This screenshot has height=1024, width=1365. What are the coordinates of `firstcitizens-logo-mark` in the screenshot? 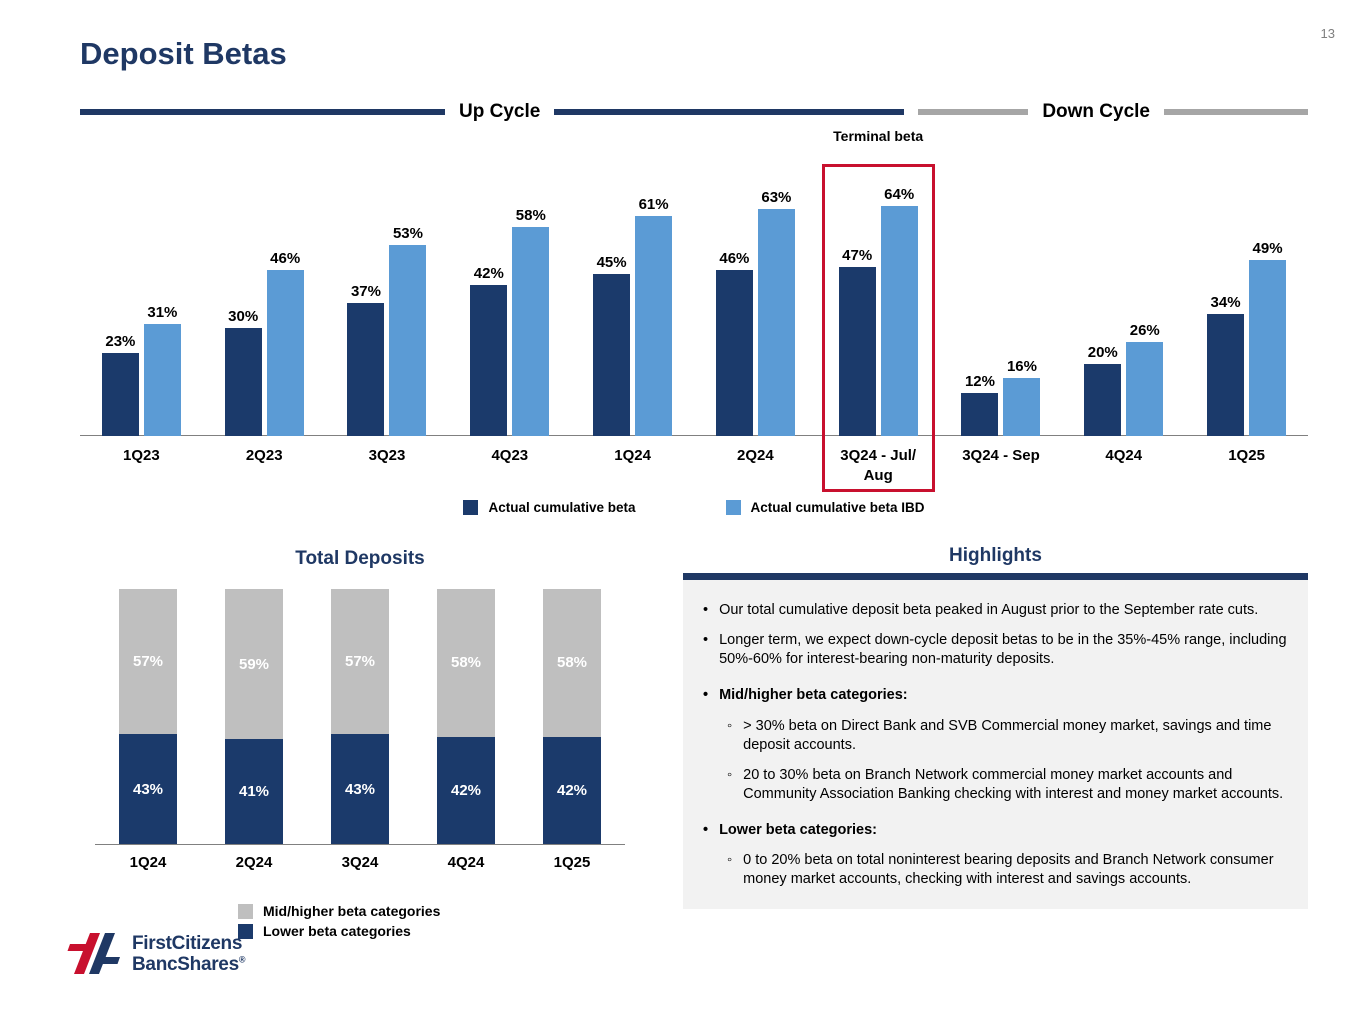 It's located at (93, 953).